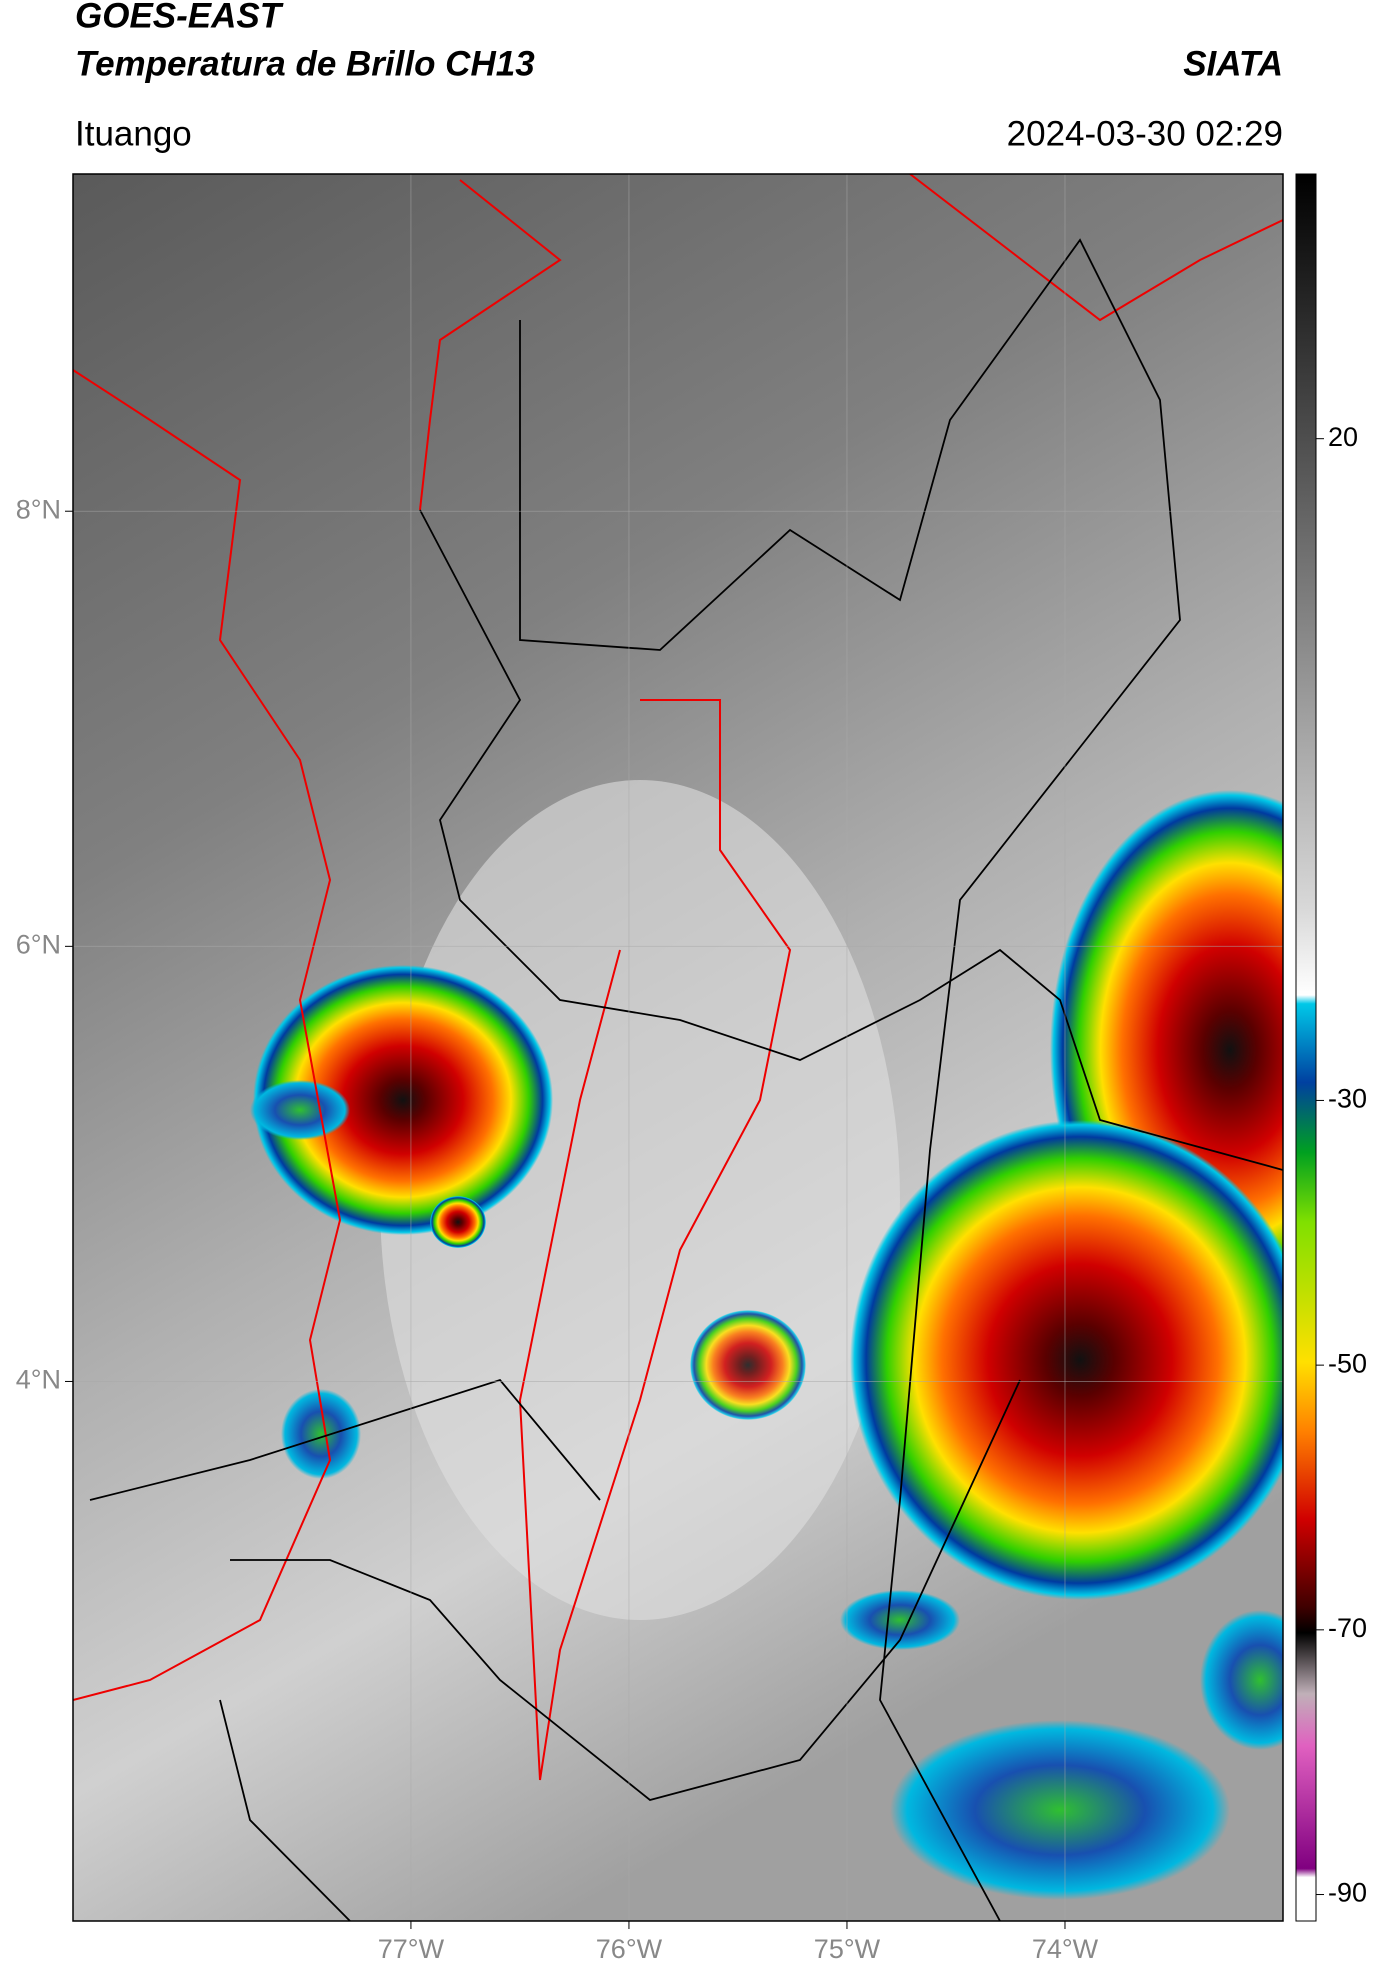  I want to click on lon-label: 74°W, so click(1065, 1949).